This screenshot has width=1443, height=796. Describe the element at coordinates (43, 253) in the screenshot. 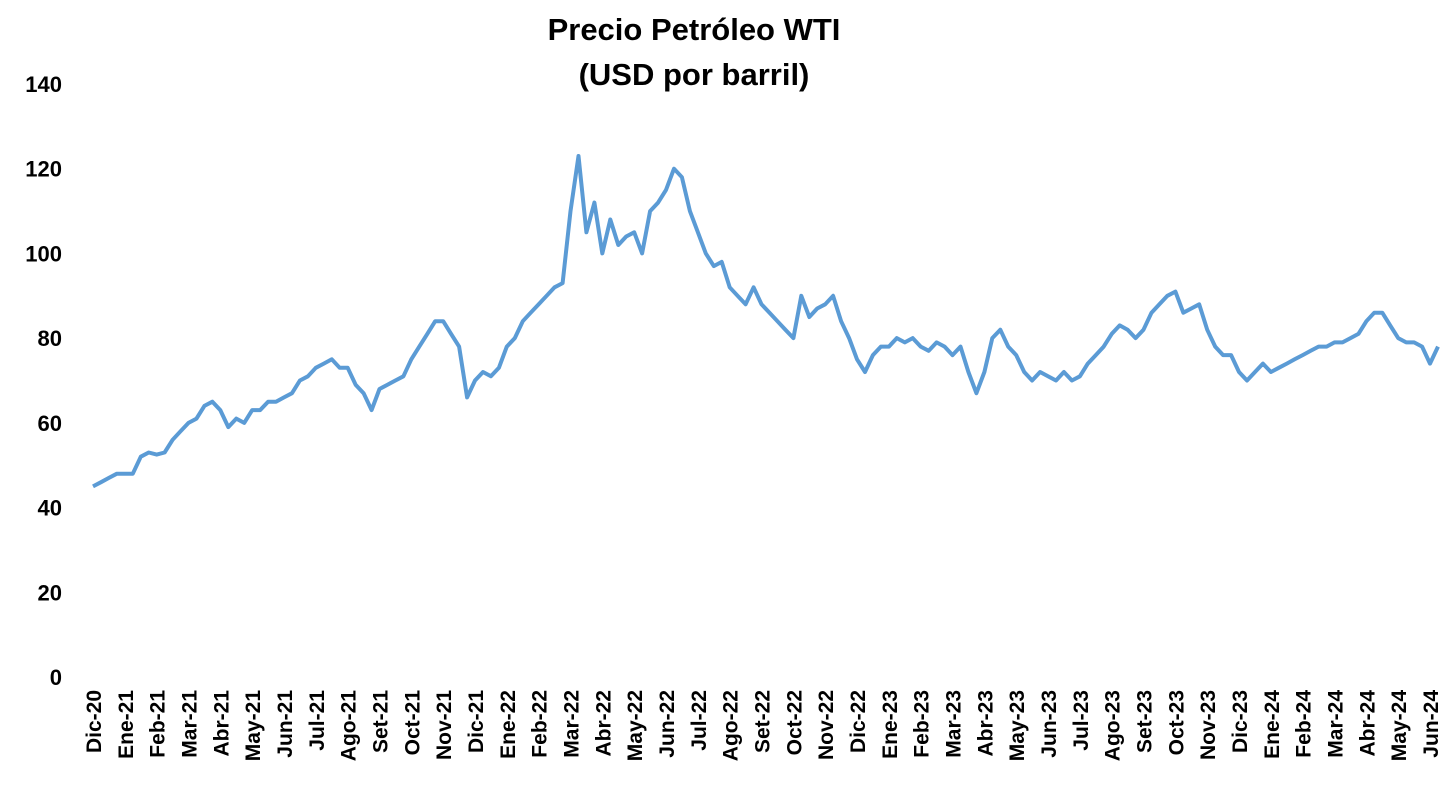

I see `y-tick-label: 100` at that location.